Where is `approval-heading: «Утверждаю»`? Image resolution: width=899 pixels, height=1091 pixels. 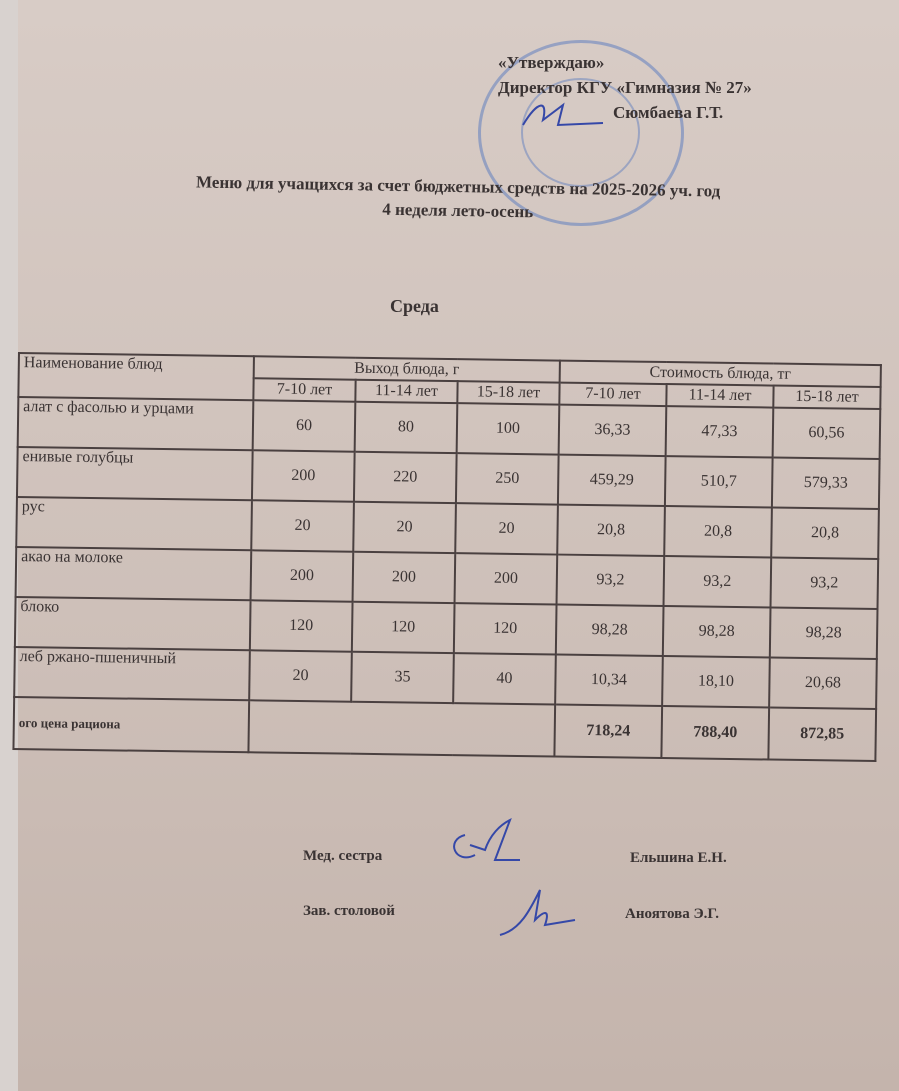
approval-heading: «Утверждаю» is located at coordinates (551, 62).